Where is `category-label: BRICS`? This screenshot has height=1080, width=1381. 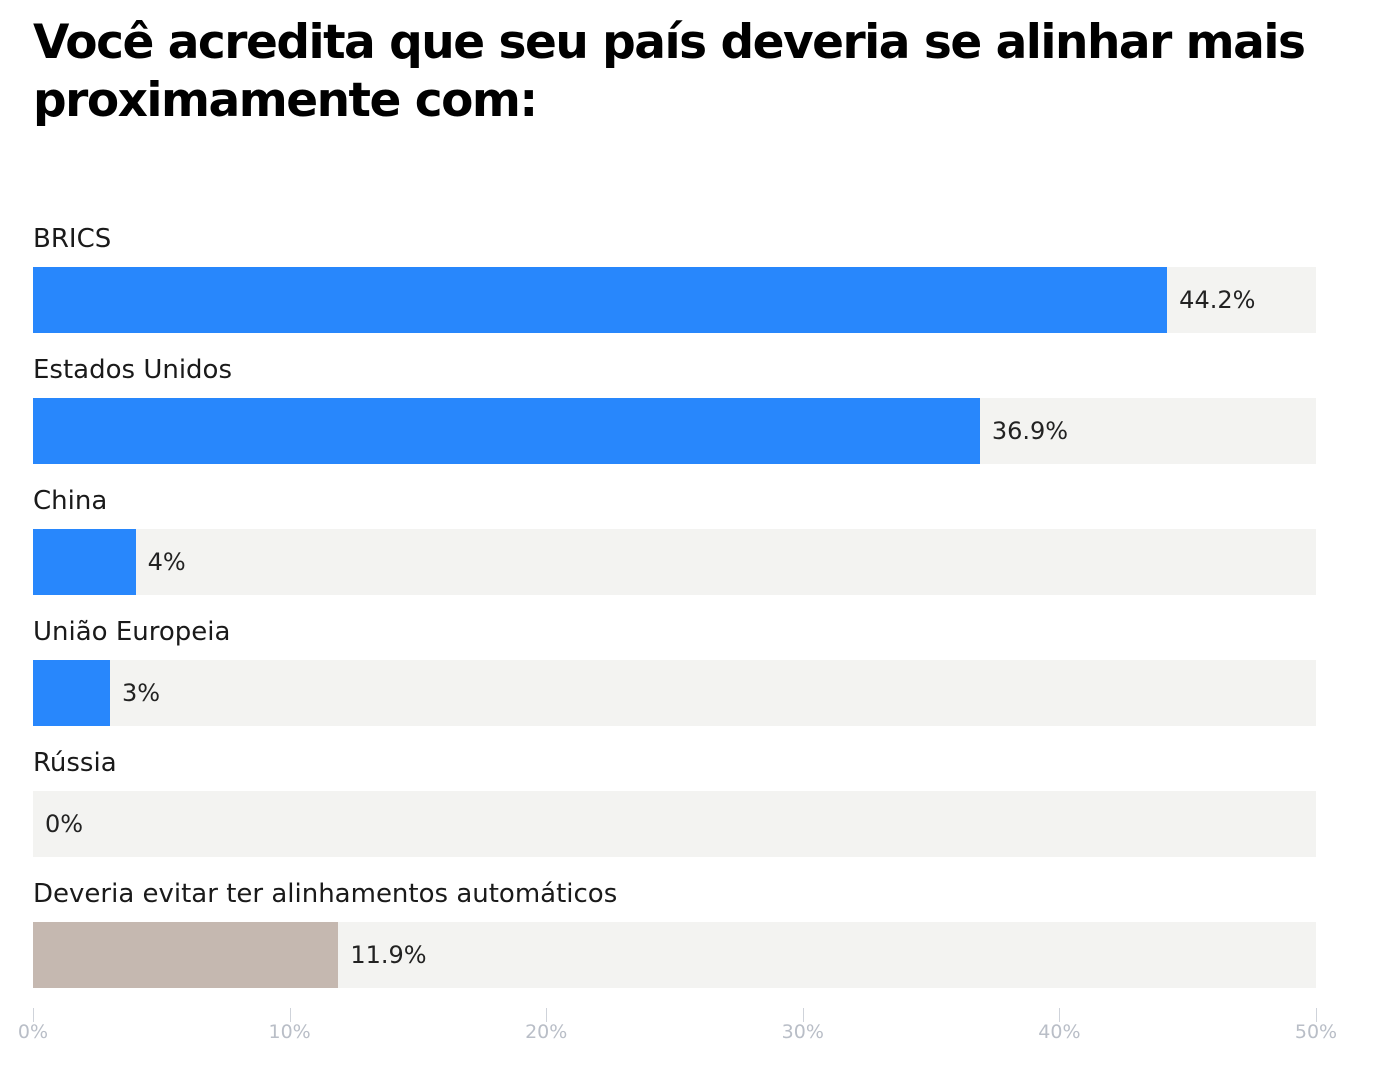 category-label: BRICS is located at coordinates (72, 239).